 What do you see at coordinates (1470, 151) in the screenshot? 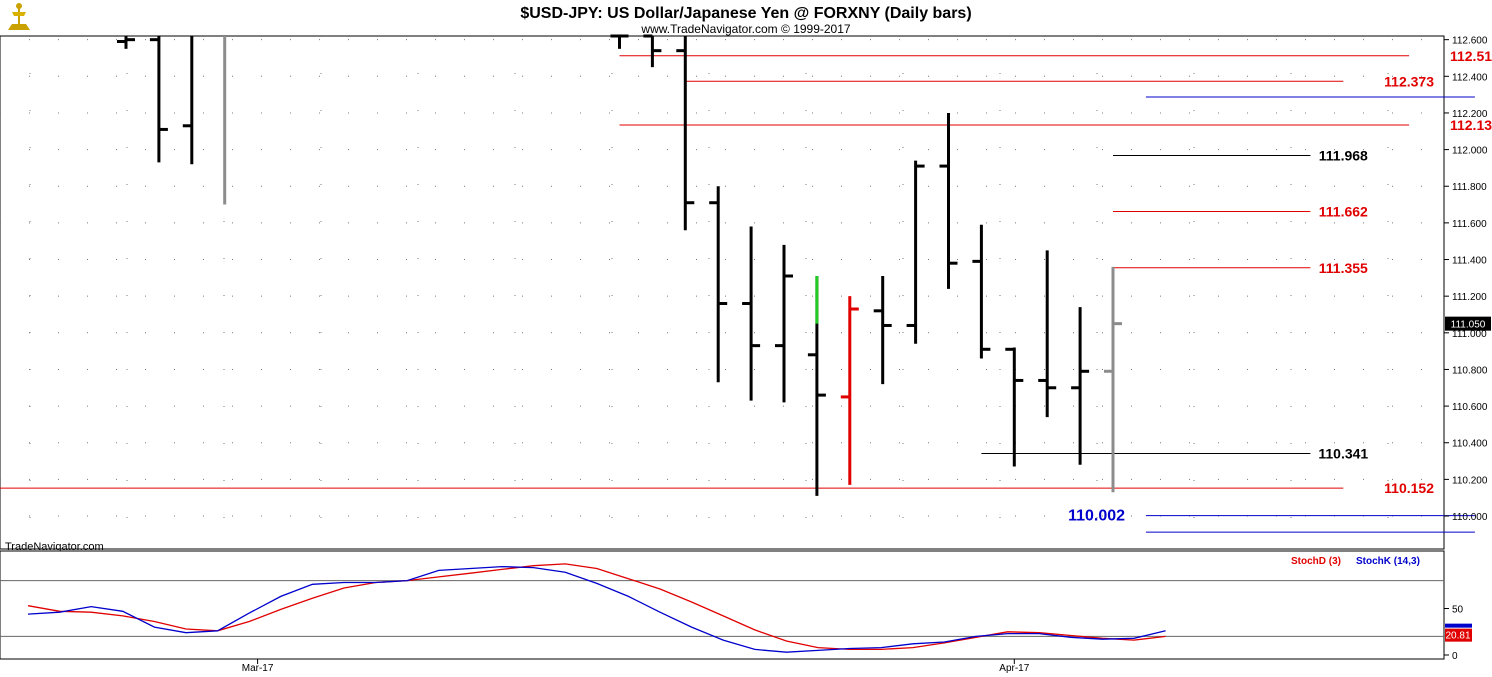
I see `price-tick-label: 112.000` at bounding box center [1470, 151].